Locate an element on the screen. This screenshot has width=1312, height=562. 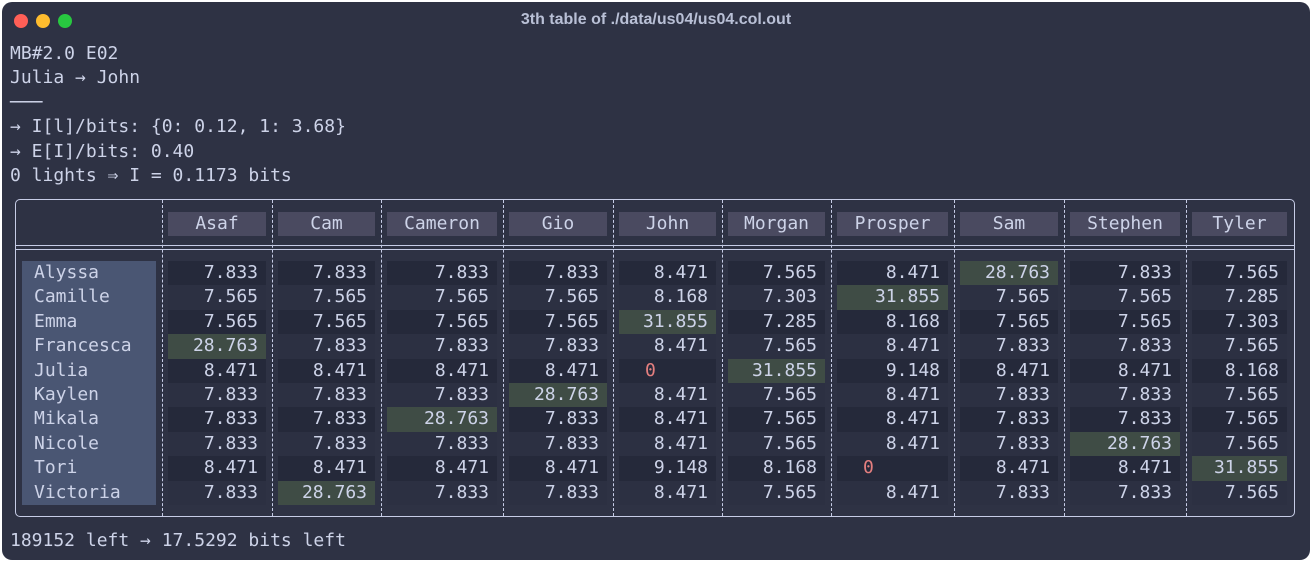
row-name-kaylen: Kaylen is located at coordinates (67, 394).